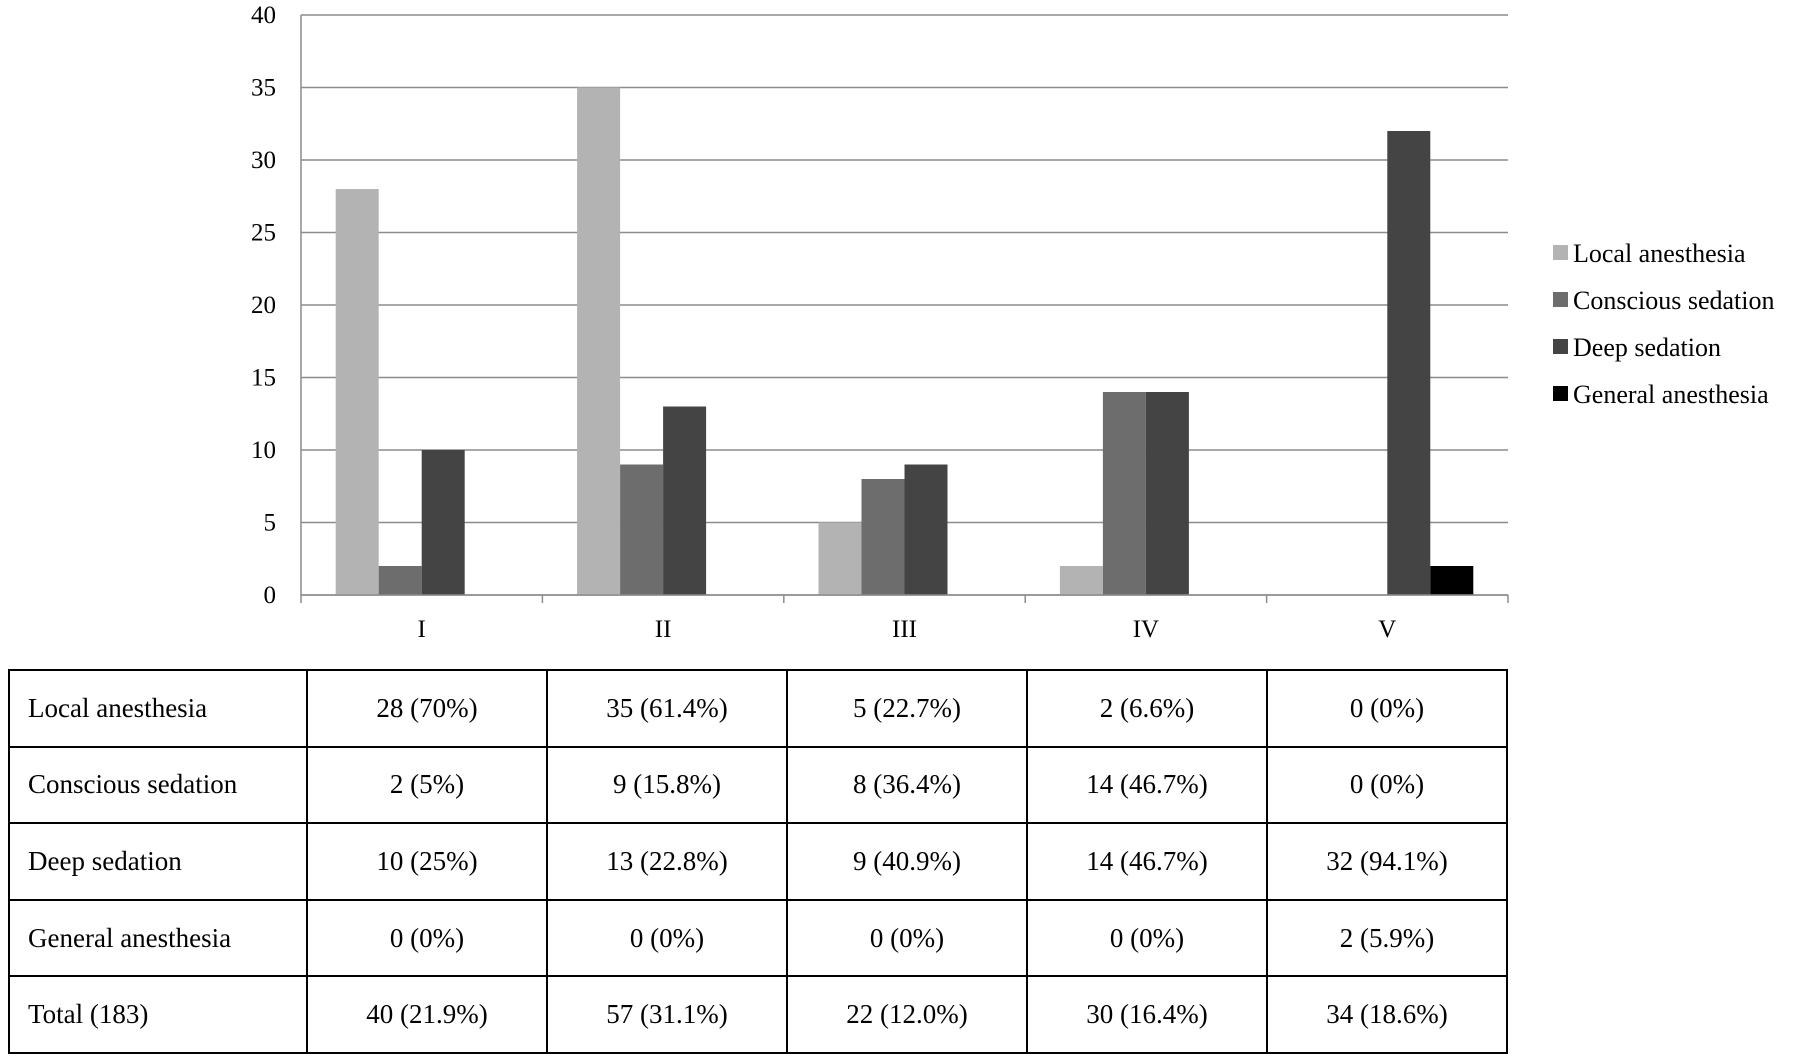  Describe the element at coordinates (427, 1014) in the screenshot. I see `table-cell: 40 (21.9%)` at that location.